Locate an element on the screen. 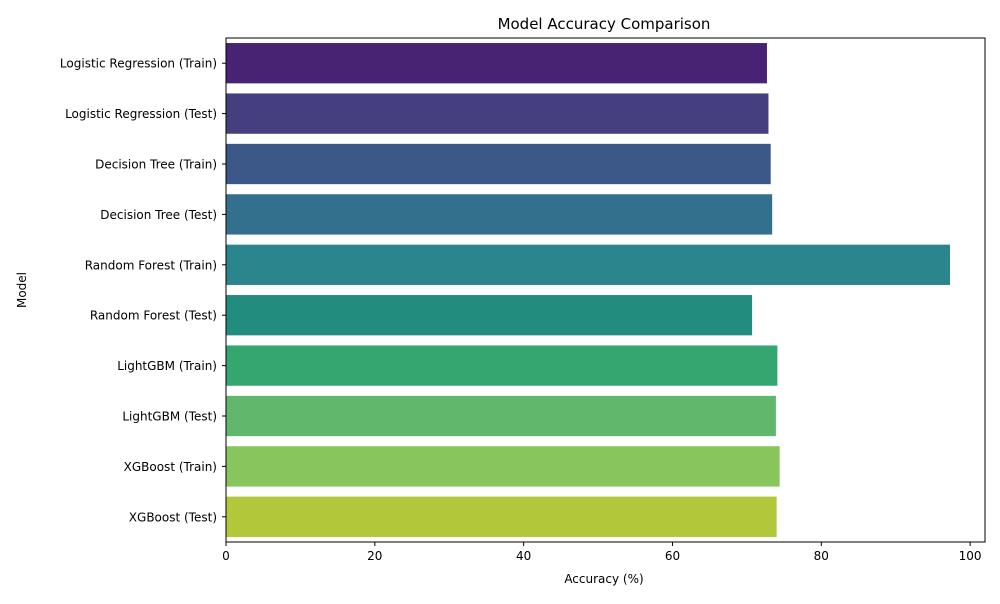 The height and width of the screenshot is (604, 1000). y-axis-label: Model is located at coordinates (22, 290).